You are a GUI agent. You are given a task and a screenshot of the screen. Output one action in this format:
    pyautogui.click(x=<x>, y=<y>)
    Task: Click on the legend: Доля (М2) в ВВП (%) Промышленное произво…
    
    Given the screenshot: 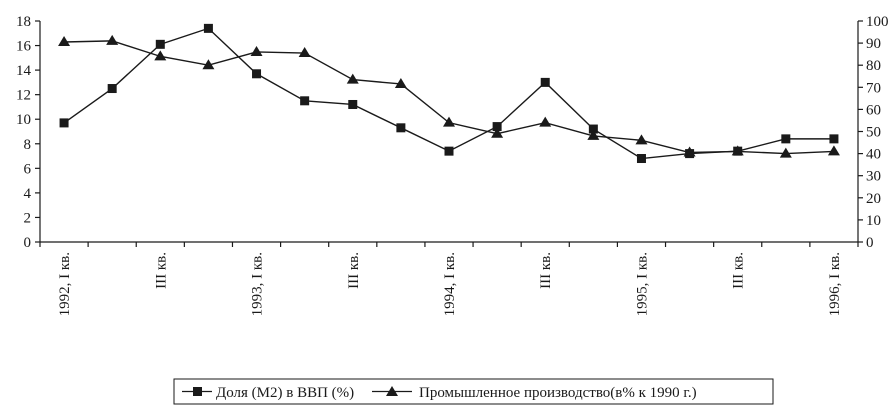 What is the action you would take?
    pyautogui.click(x=473, y=391)
    